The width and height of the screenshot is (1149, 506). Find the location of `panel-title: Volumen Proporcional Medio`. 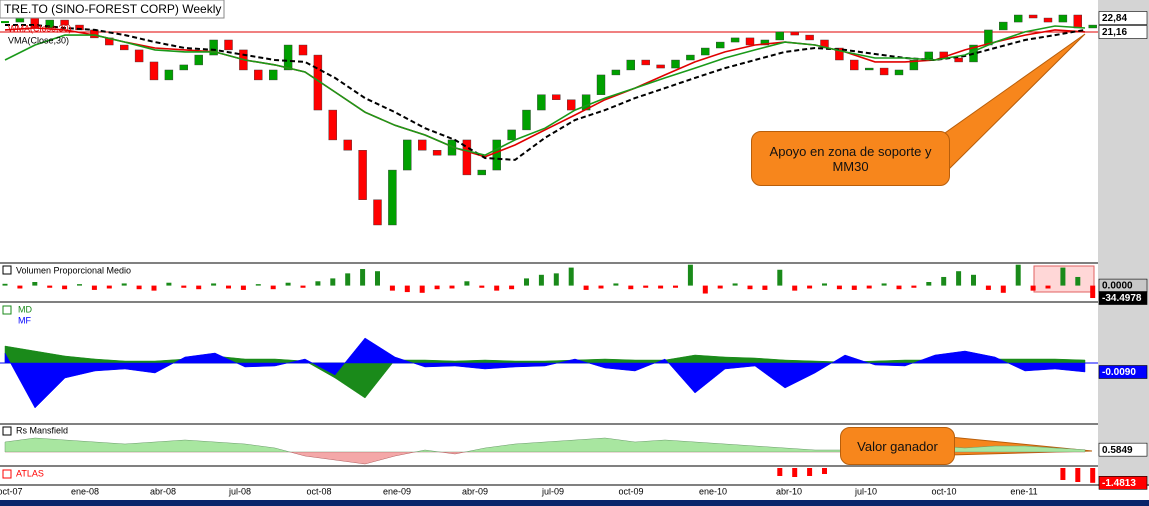

panel-title: Volumen Proporcional Medio is located at coordinates (73, 270).